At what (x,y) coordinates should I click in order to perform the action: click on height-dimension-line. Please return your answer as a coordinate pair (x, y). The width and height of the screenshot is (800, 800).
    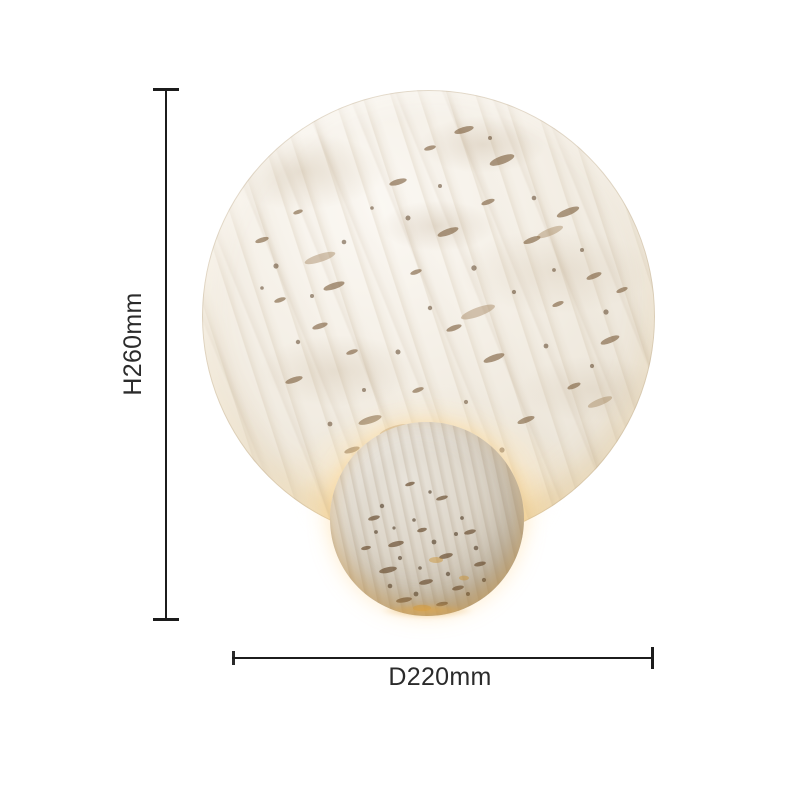
    Looking at the image, I should click on (166, 355).